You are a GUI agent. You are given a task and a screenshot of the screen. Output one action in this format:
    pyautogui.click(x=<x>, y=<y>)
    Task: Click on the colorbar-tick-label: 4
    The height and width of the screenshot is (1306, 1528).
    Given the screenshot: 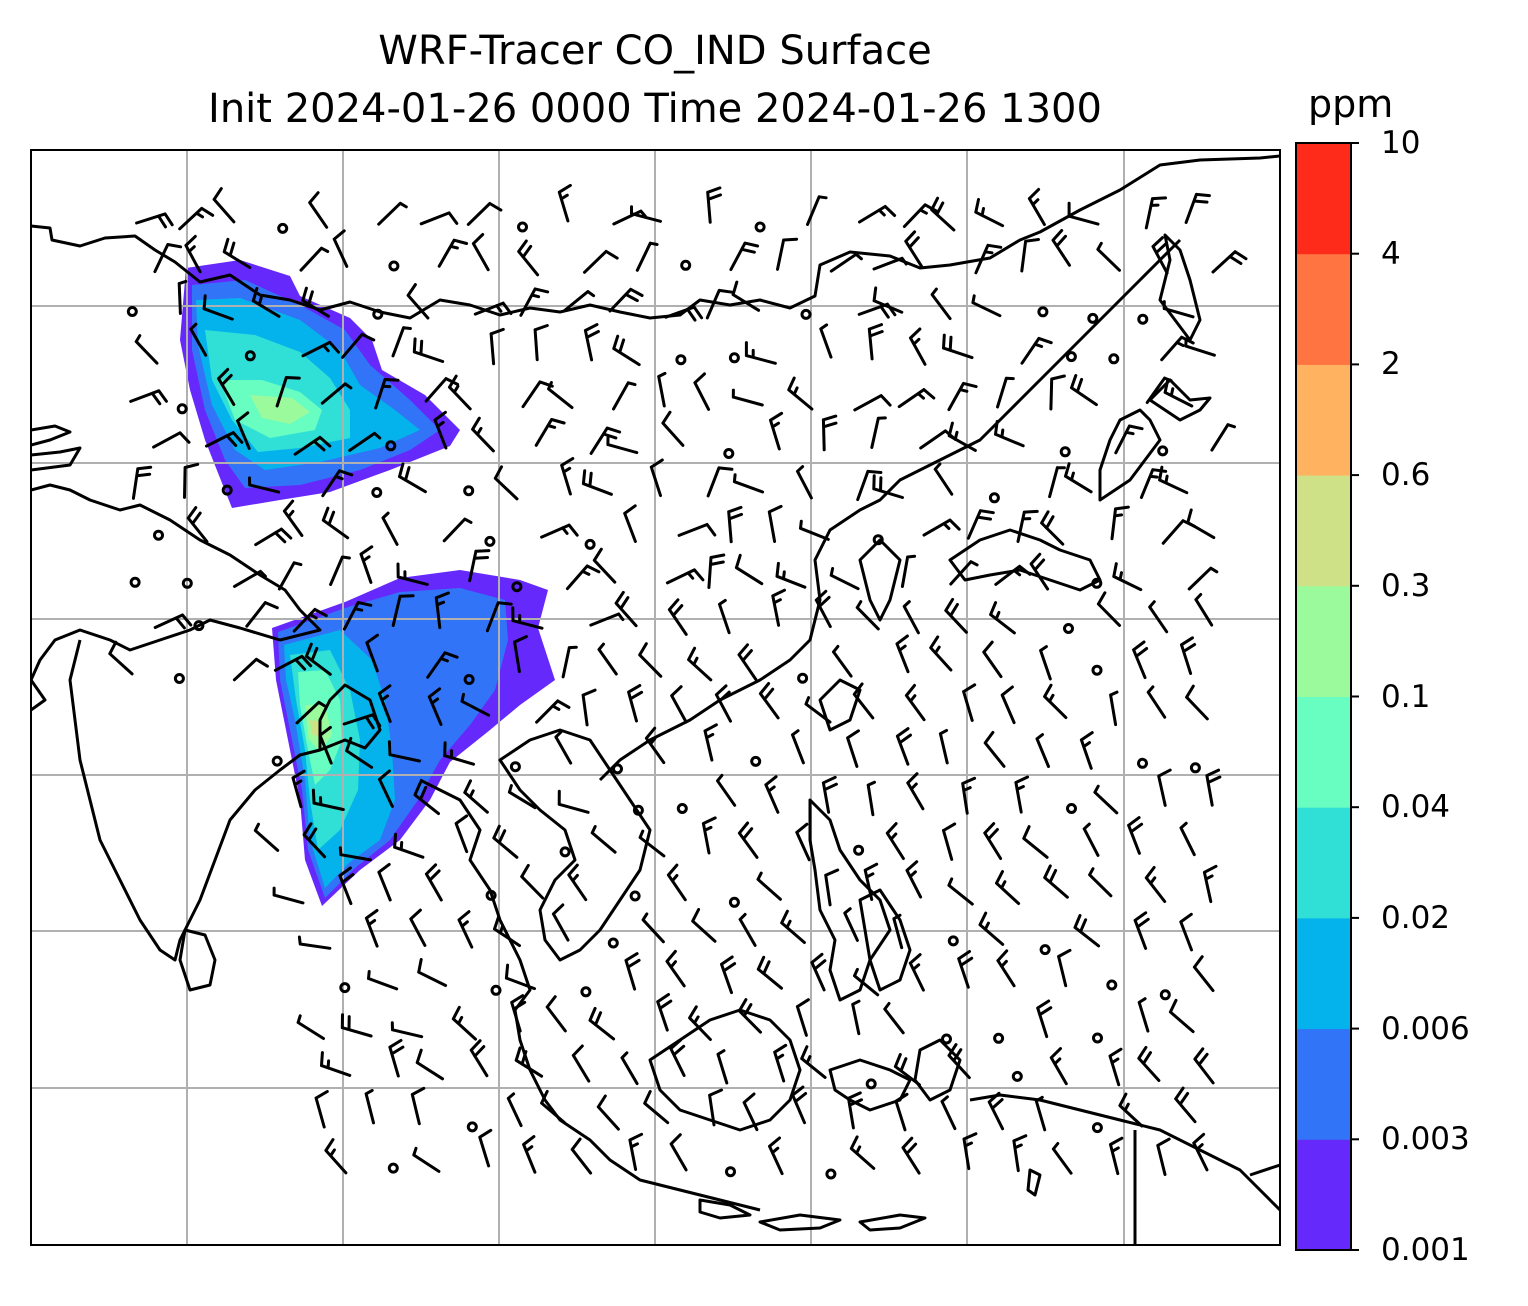 What is the action you would take?
    pyautogui.click(x=1391, y=253)
    